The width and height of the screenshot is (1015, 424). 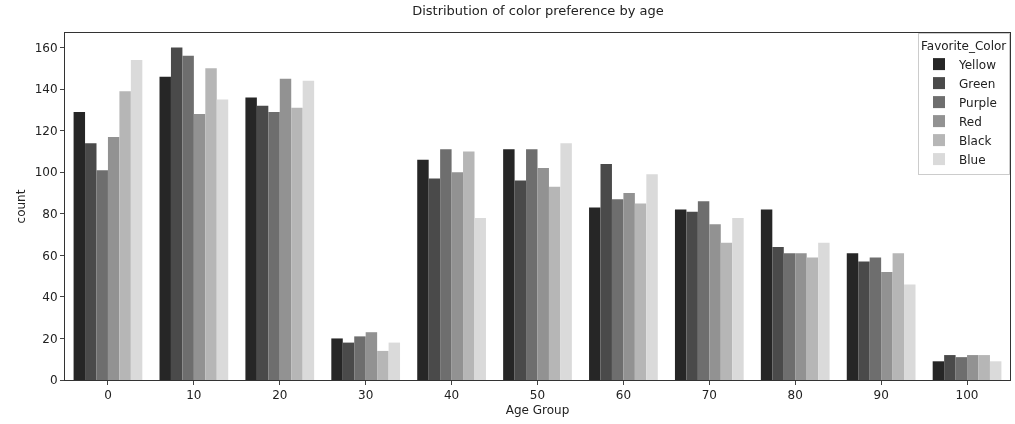 I want to click on y-axis-title: count, so click(x=20, y=206).